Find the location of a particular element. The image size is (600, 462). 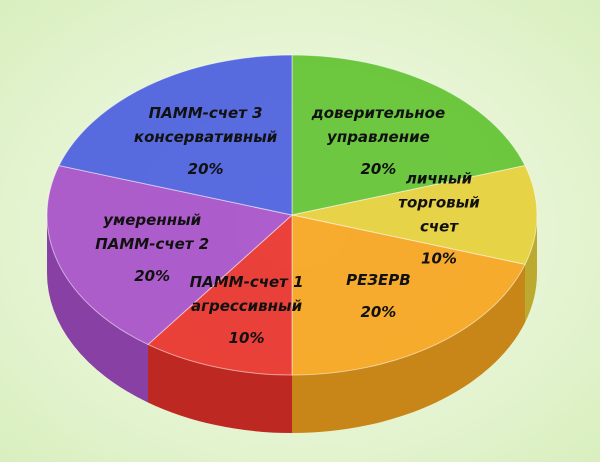

slice-label: ПАММ-счет 3 is located at coordinates (206, 113).